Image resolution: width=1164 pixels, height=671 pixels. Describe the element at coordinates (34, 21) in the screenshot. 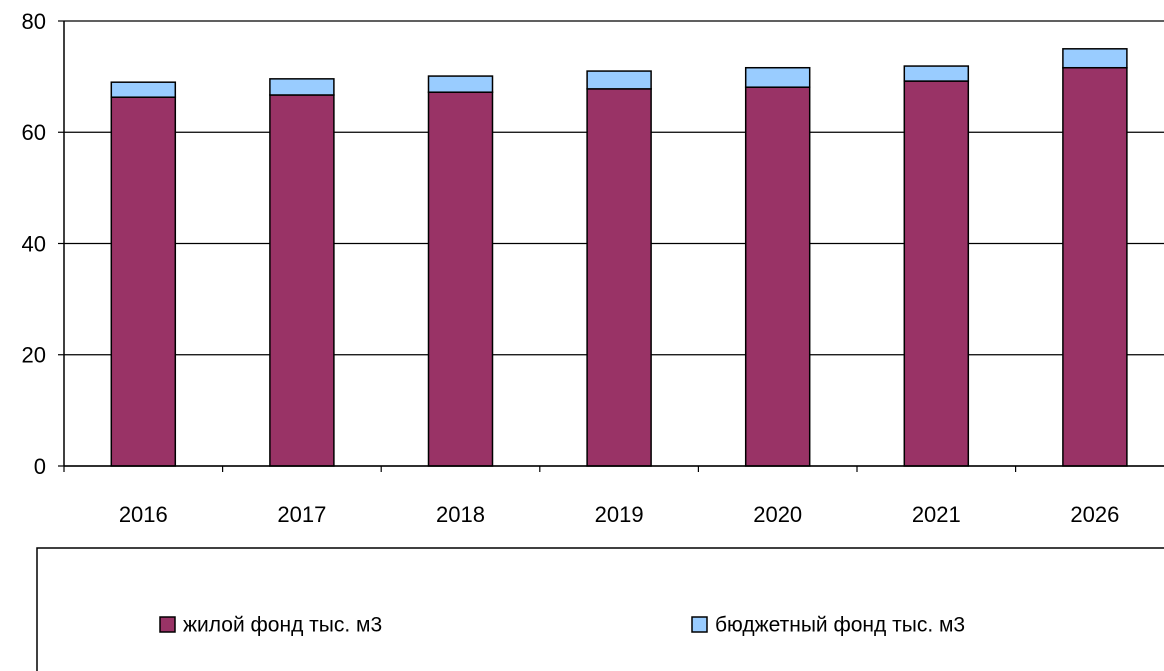

I see `y-tick-label: 80` at that location.